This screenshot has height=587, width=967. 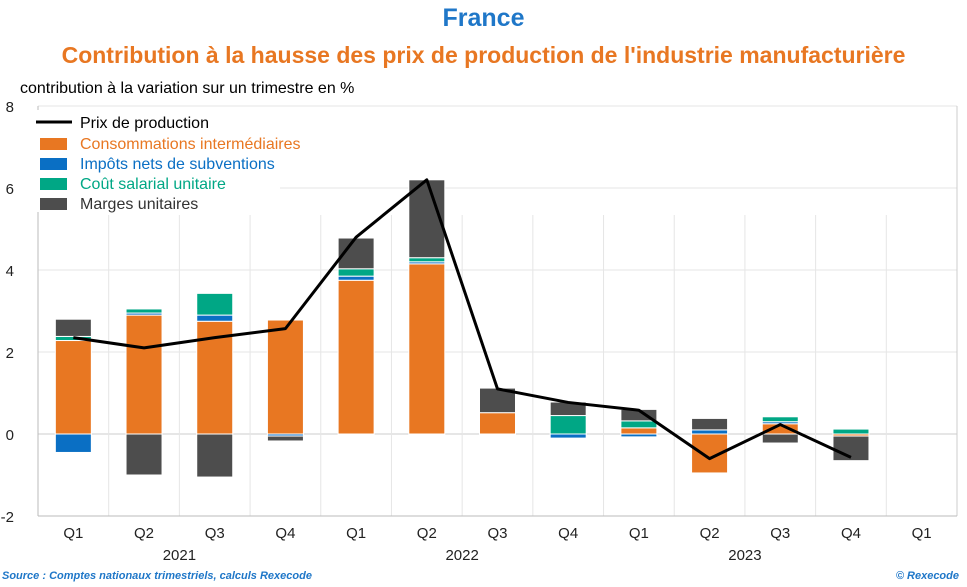 What do you see at coordinates (744, 555) in the screenshot?
I see `year-label: 2023` at bounding box center [744, 555].